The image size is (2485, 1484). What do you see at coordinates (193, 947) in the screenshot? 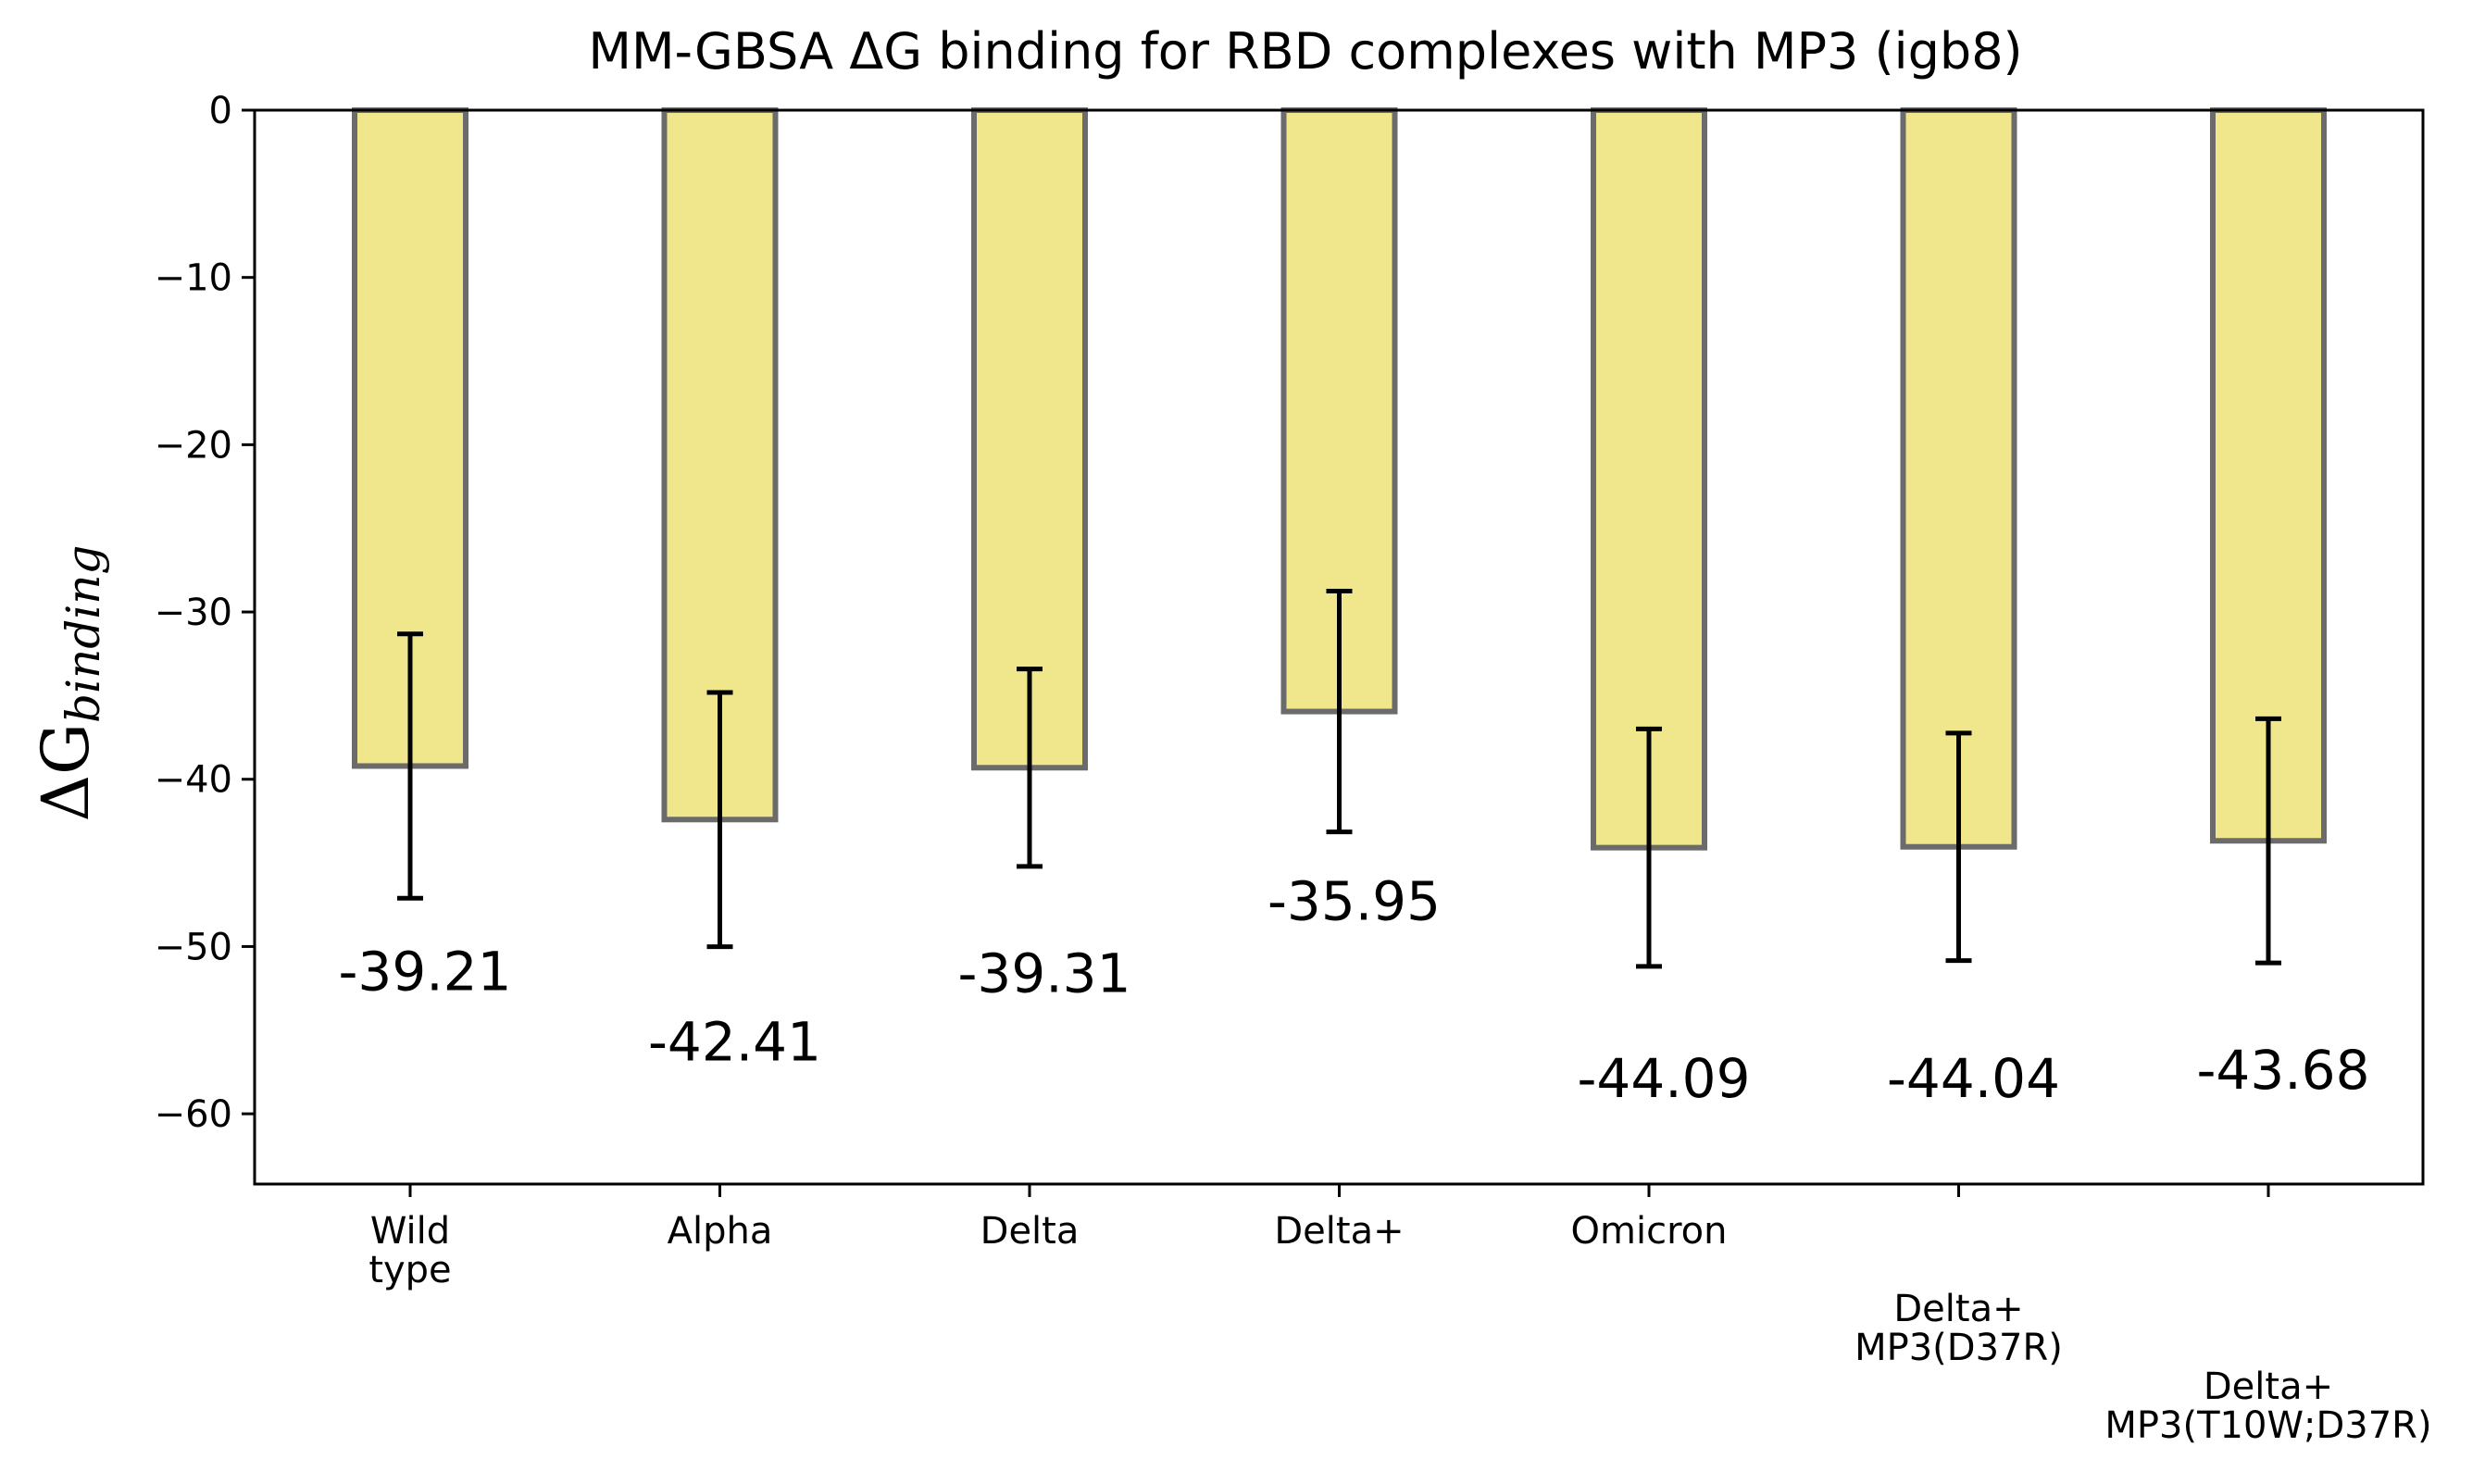
I see `y-tick-label: −50` at bounding box center [193, 947].